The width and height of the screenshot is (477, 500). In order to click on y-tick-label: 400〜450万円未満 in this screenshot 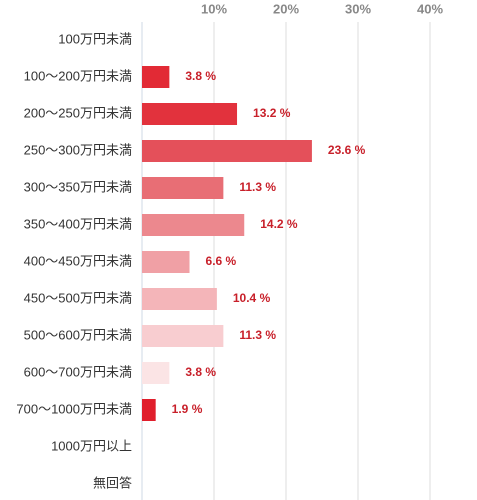, I will do `click(78, 260)`.